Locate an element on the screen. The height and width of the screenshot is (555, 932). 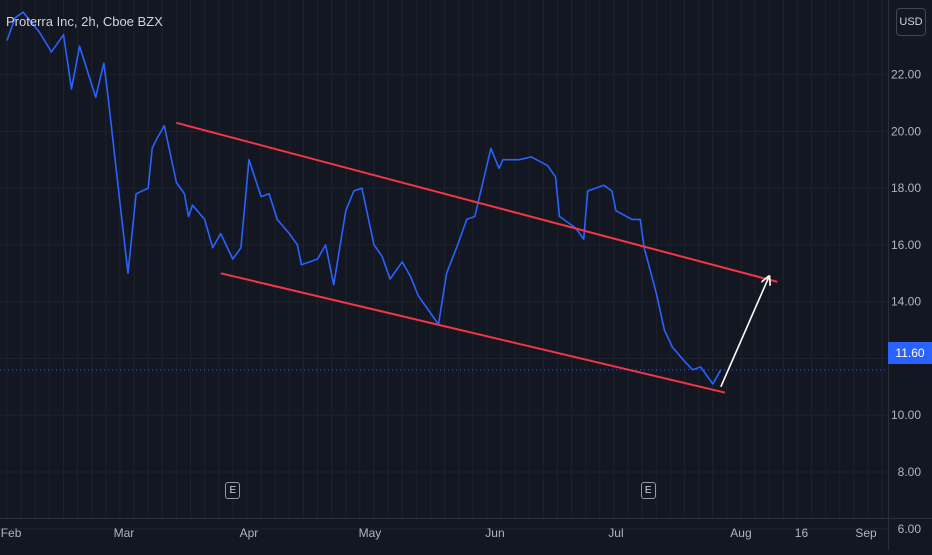
x-tick-label: Mar is located at coordinates (124, 533).